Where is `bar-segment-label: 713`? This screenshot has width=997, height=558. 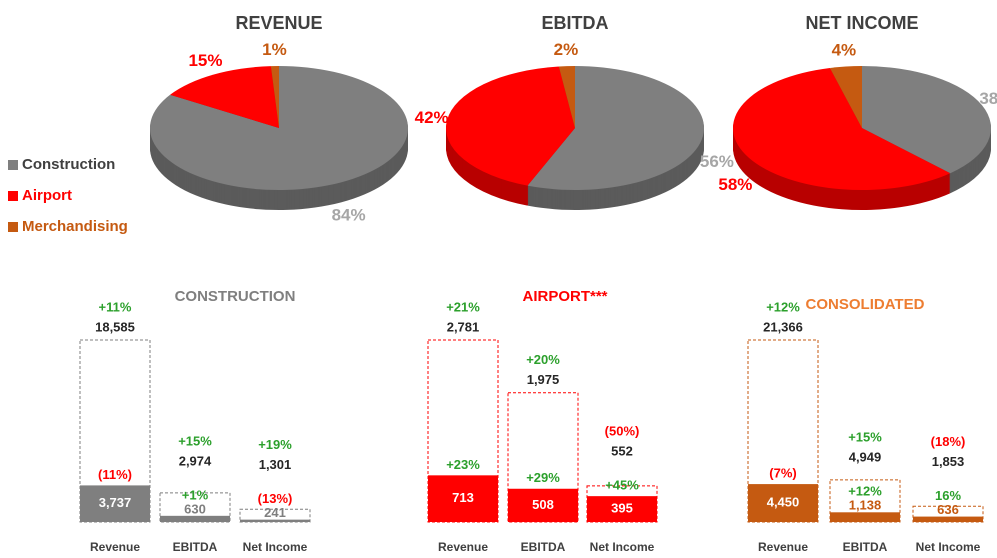 bar-segment-label: 713 is located at coordinates (463, 497).